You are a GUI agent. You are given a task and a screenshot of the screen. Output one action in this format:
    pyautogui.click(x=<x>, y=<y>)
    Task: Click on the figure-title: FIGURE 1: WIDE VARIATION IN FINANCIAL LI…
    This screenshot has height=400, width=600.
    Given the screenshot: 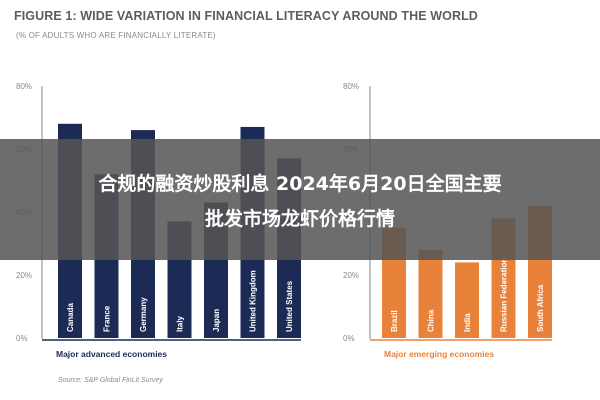 What is the action you would take?
    pyautogui.click(x=246, y=16)
    